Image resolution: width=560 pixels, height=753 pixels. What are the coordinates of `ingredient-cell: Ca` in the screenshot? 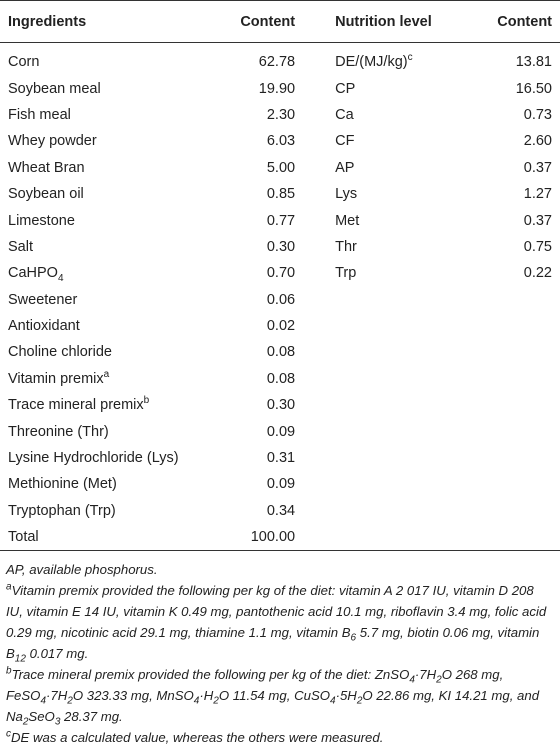 It's located at (396, 115).